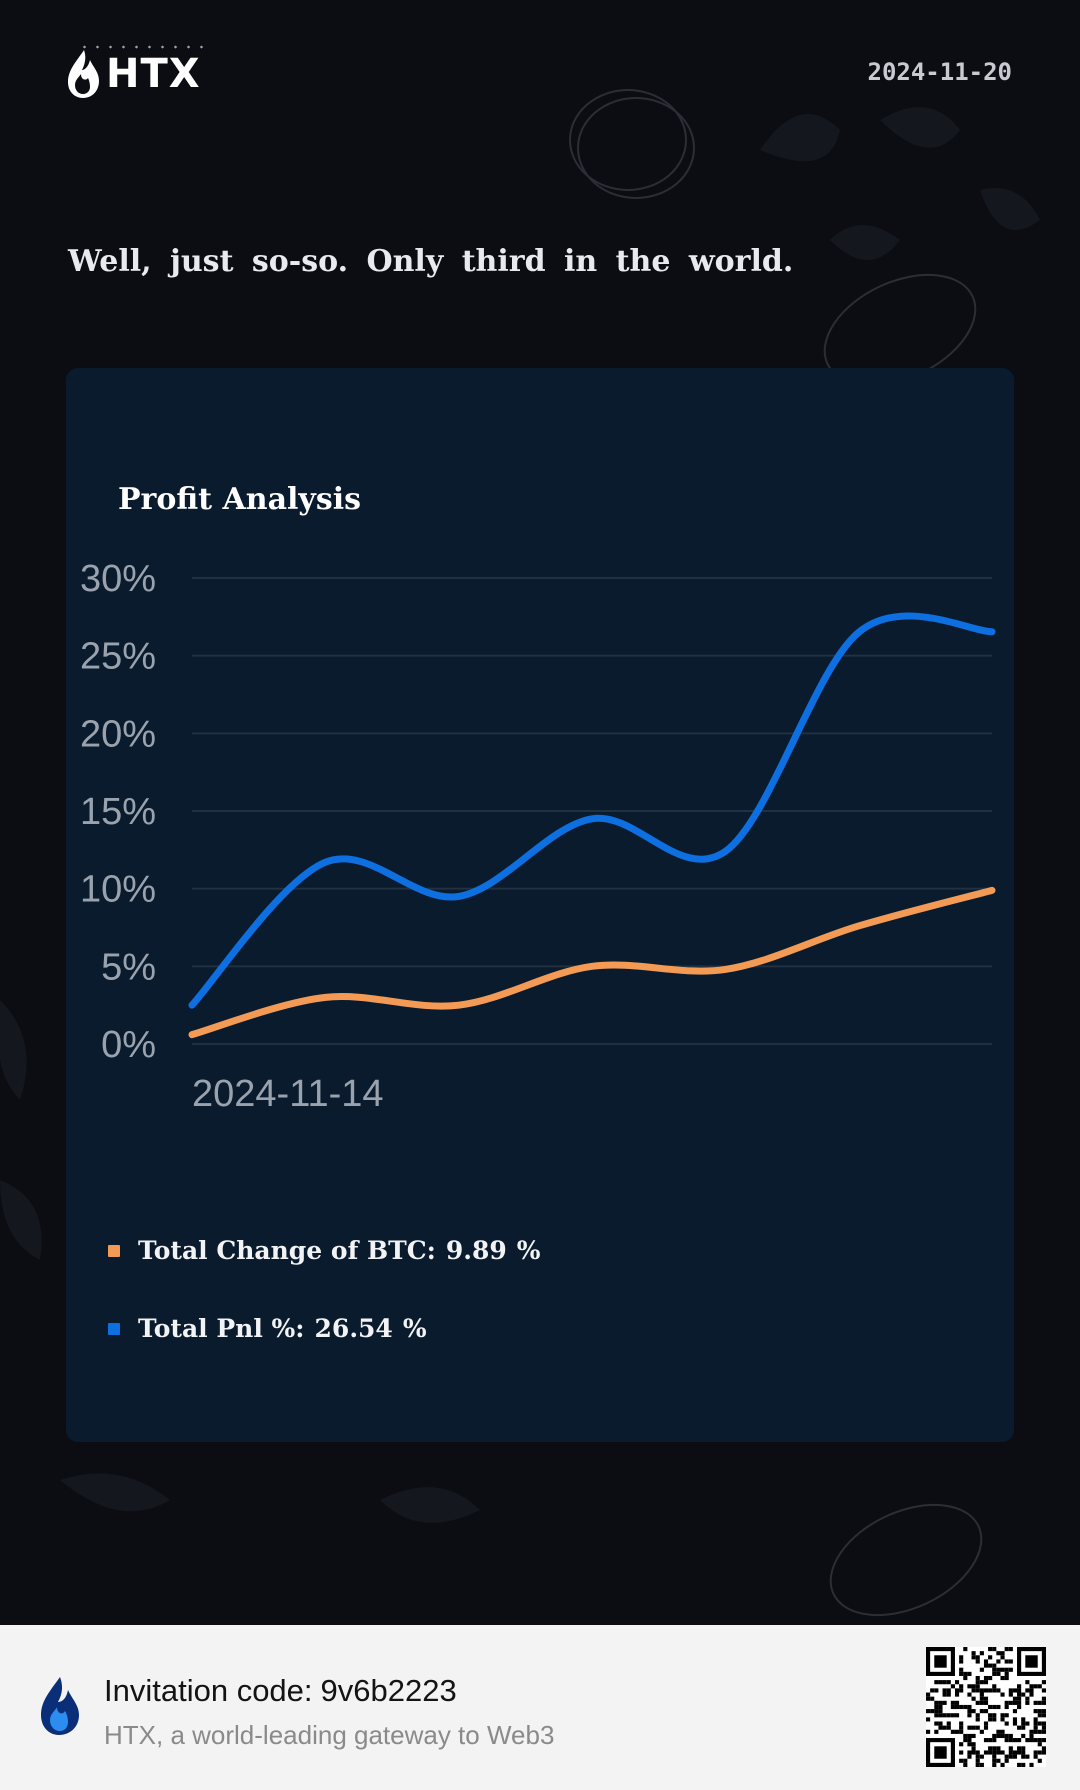  What do you see at coordinates (208, 1690) in the screenshot?
I see `invitation-label: Invitation code:` at bounding box center [208, 1690].